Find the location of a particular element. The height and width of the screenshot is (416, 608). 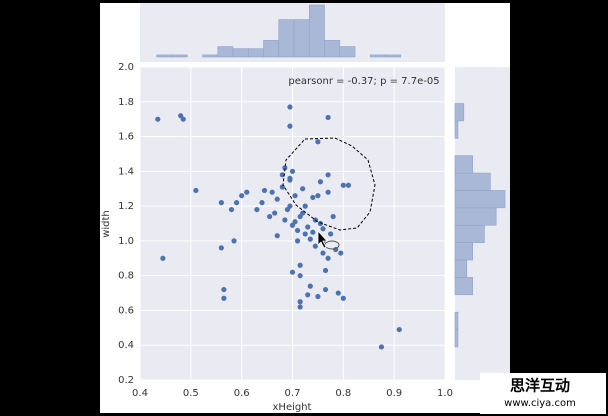

y-tick-label: 1.4 is located at coordinates (126, 171).